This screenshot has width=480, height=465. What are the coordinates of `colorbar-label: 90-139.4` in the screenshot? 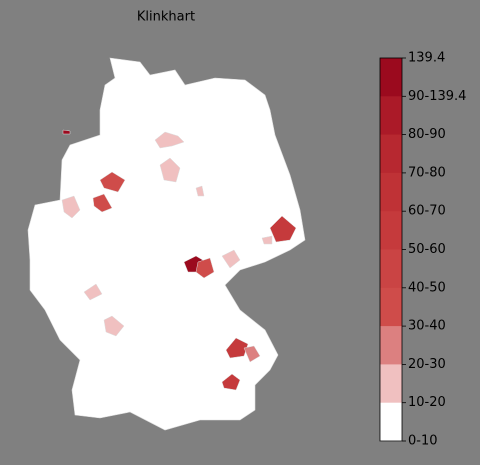 It's located at (437, 96).